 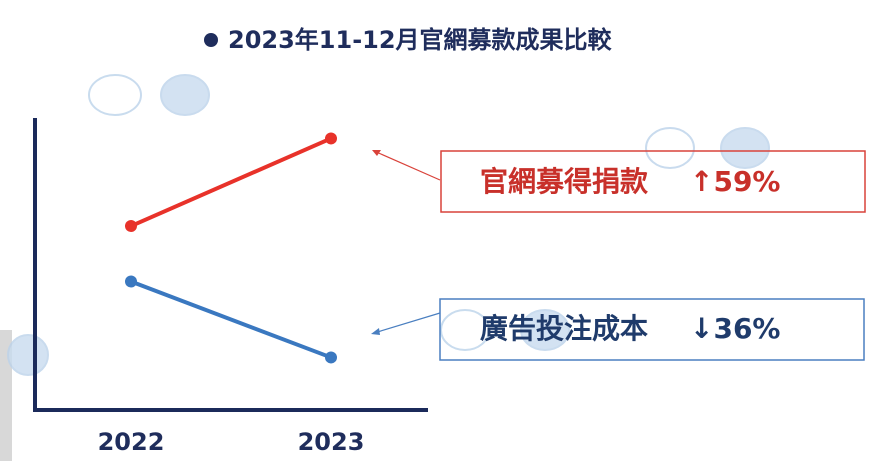 I want to click on title-bullet, so click(x=211, y=40).